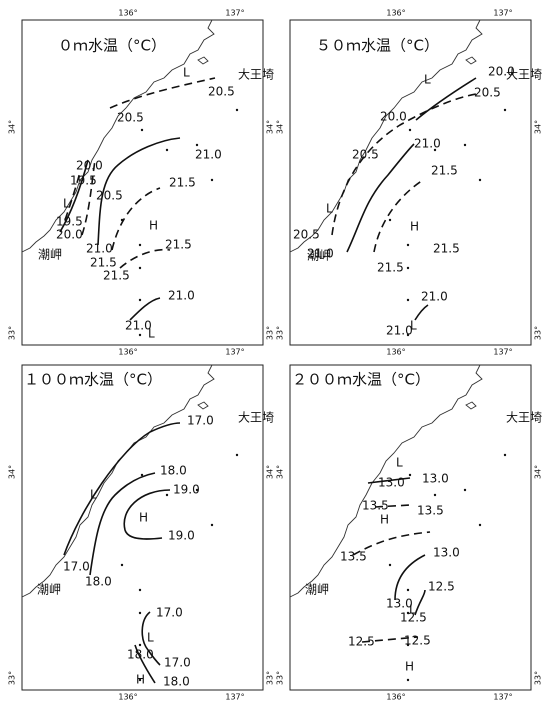 This screenshot has height=708, width=550. Describe the element at coordinates (361, 380) in the screenshot. I see `panel-title: ２００ｍ水温（°C）` at that location.